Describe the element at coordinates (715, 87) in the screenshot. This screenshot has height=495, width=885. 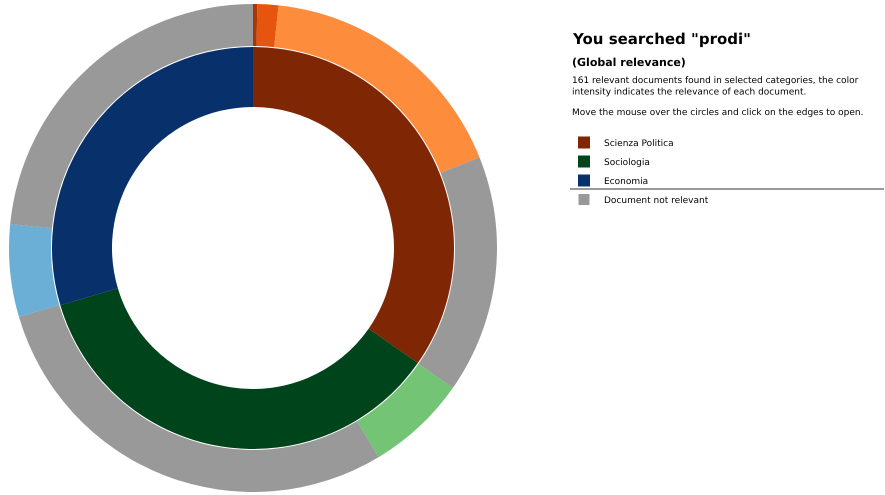
I see `text: 161 relevant documents found in selected categories, the color intensity indicates the relevance of each document.` at that location.